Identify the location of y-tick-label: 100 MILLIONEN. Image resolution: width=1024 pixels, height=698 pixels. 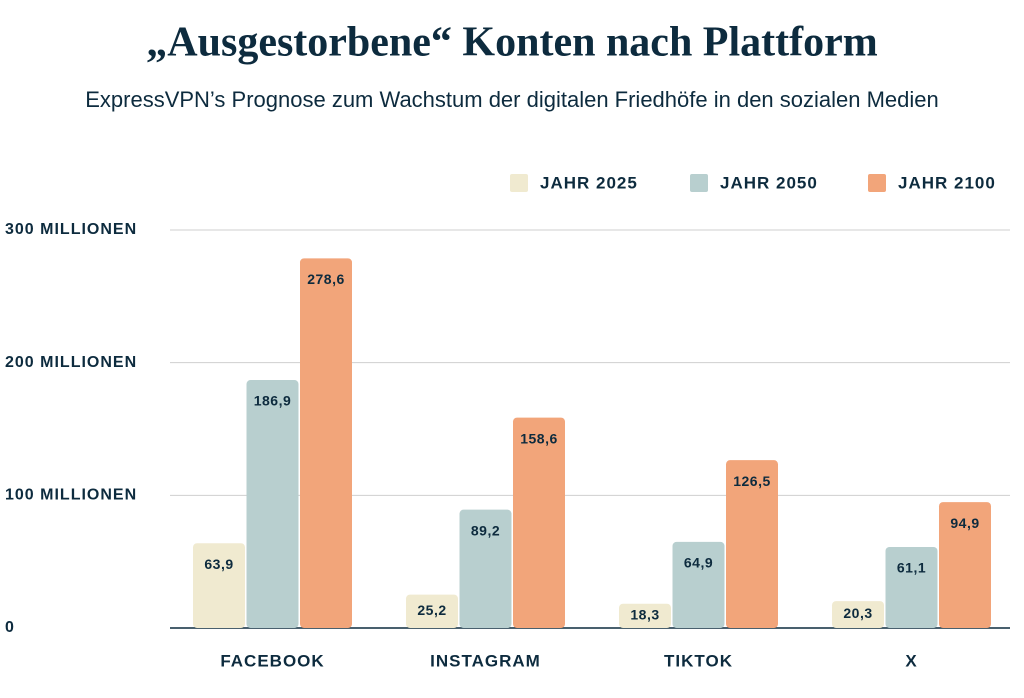
(71, 495).